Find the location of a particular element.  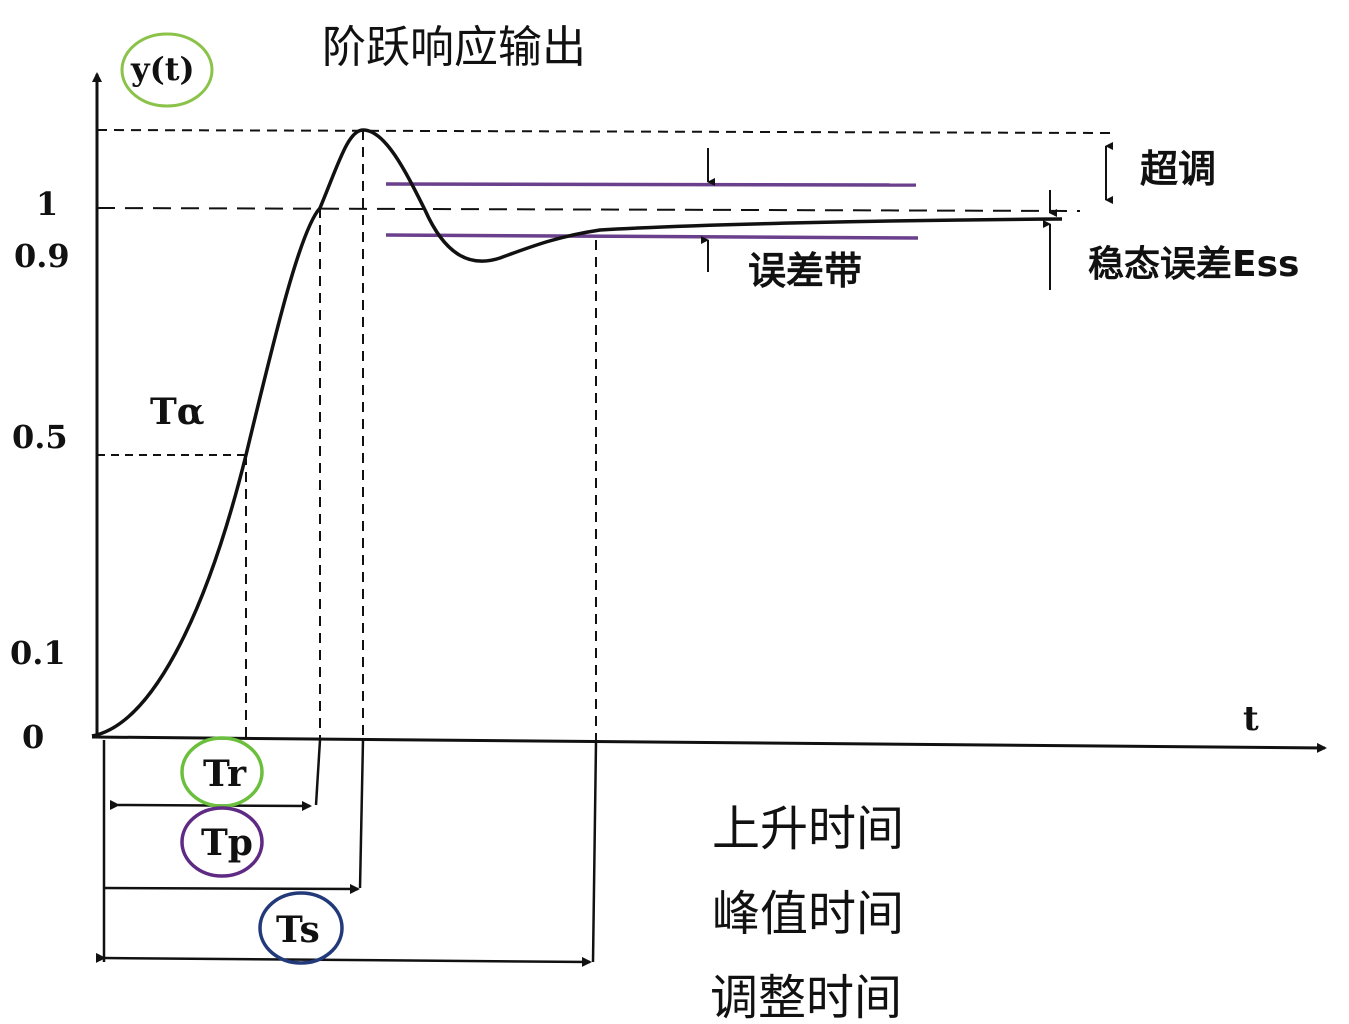

y-tick-1: 1 is located at coordinates (47, 204).